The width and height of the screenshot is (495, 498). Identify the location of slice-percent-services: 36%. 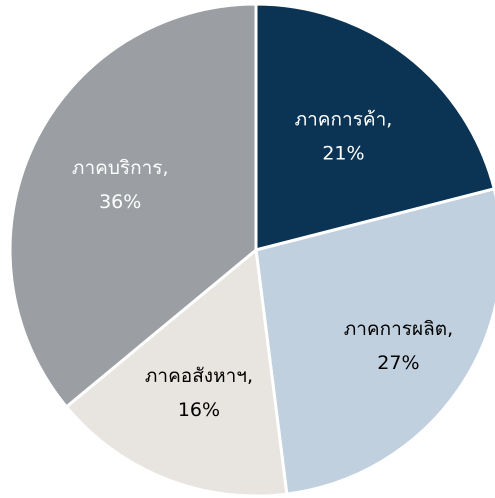
(120, 202).